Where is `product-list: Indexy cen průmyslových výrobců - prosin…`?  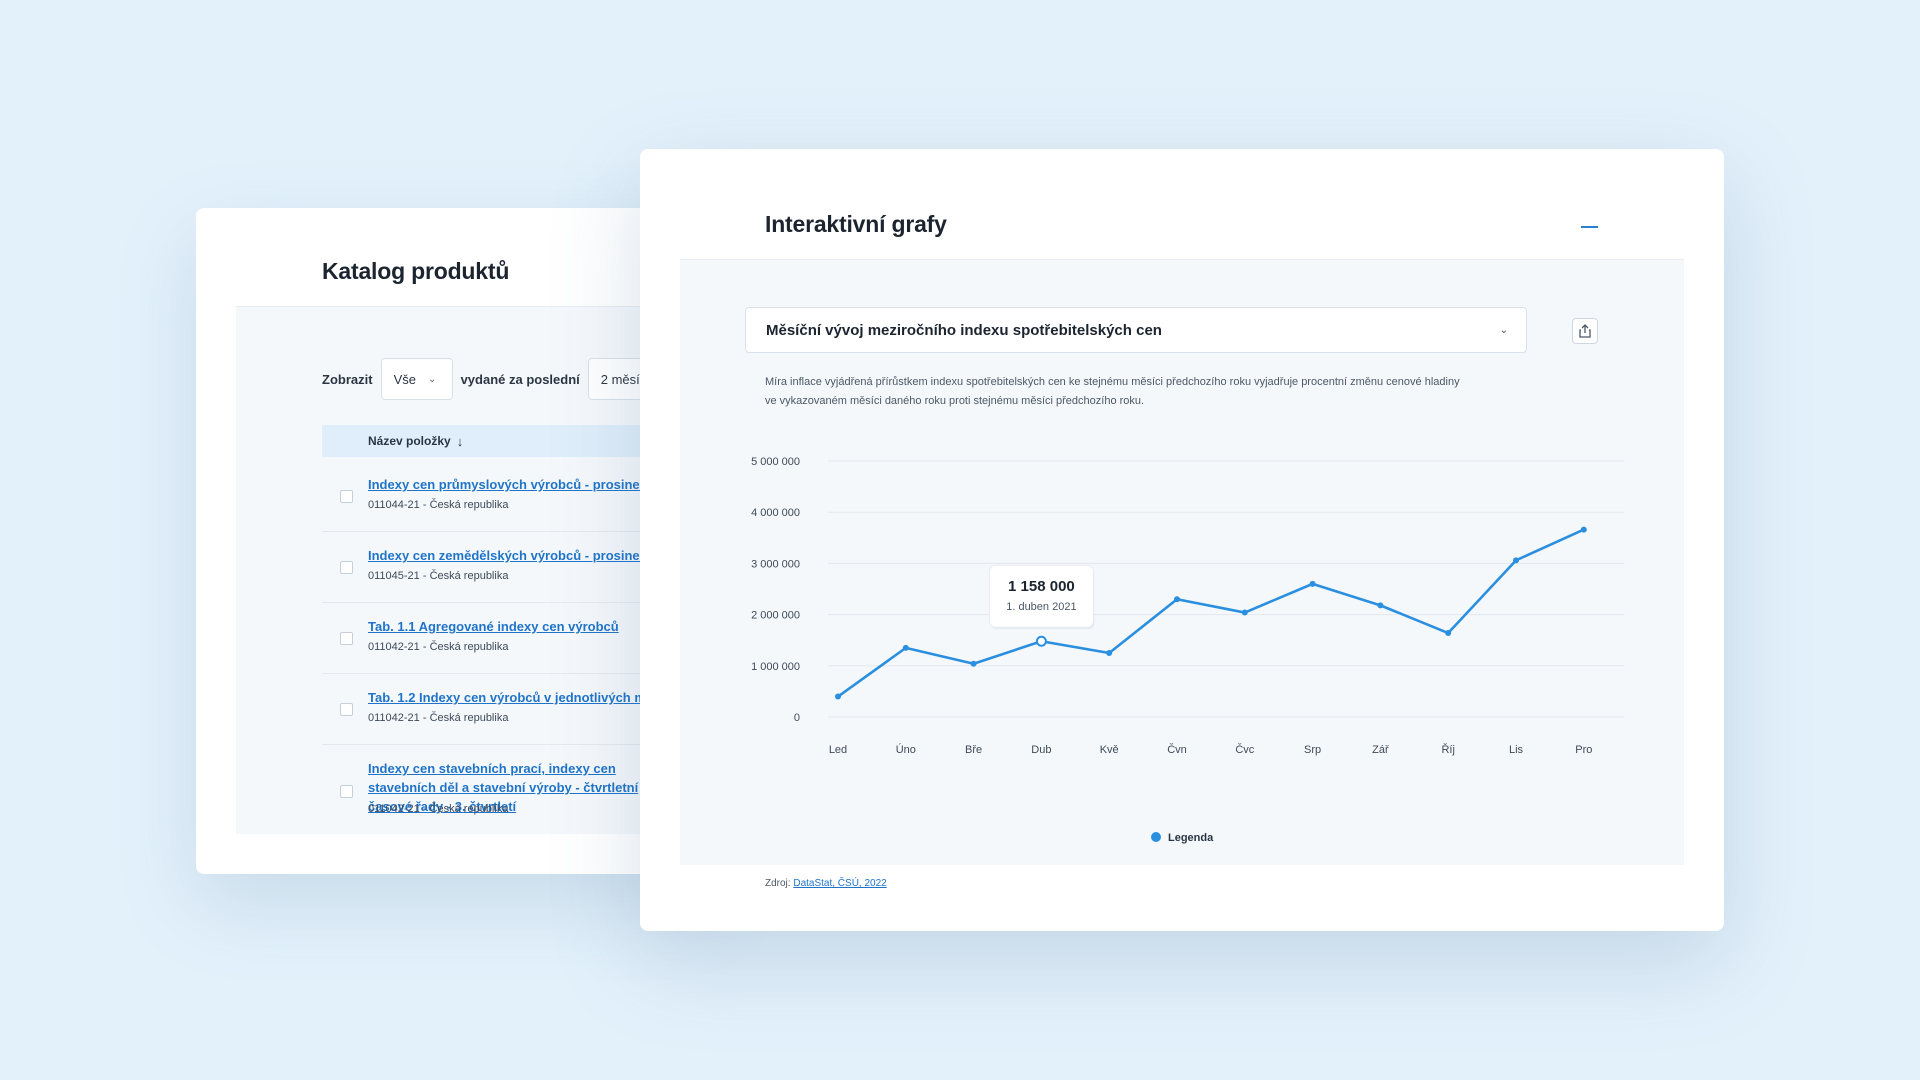
product-list: Indexy cen průmyslových výrobců - prosin… is located at coordinates (519, 649).